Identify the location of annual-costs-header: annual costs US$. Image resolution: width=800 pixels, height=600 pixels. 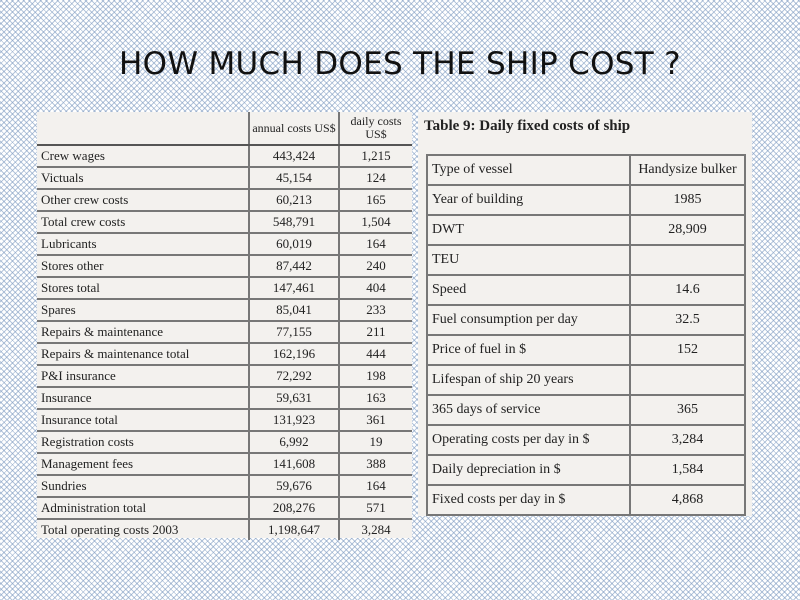
(293, 129).